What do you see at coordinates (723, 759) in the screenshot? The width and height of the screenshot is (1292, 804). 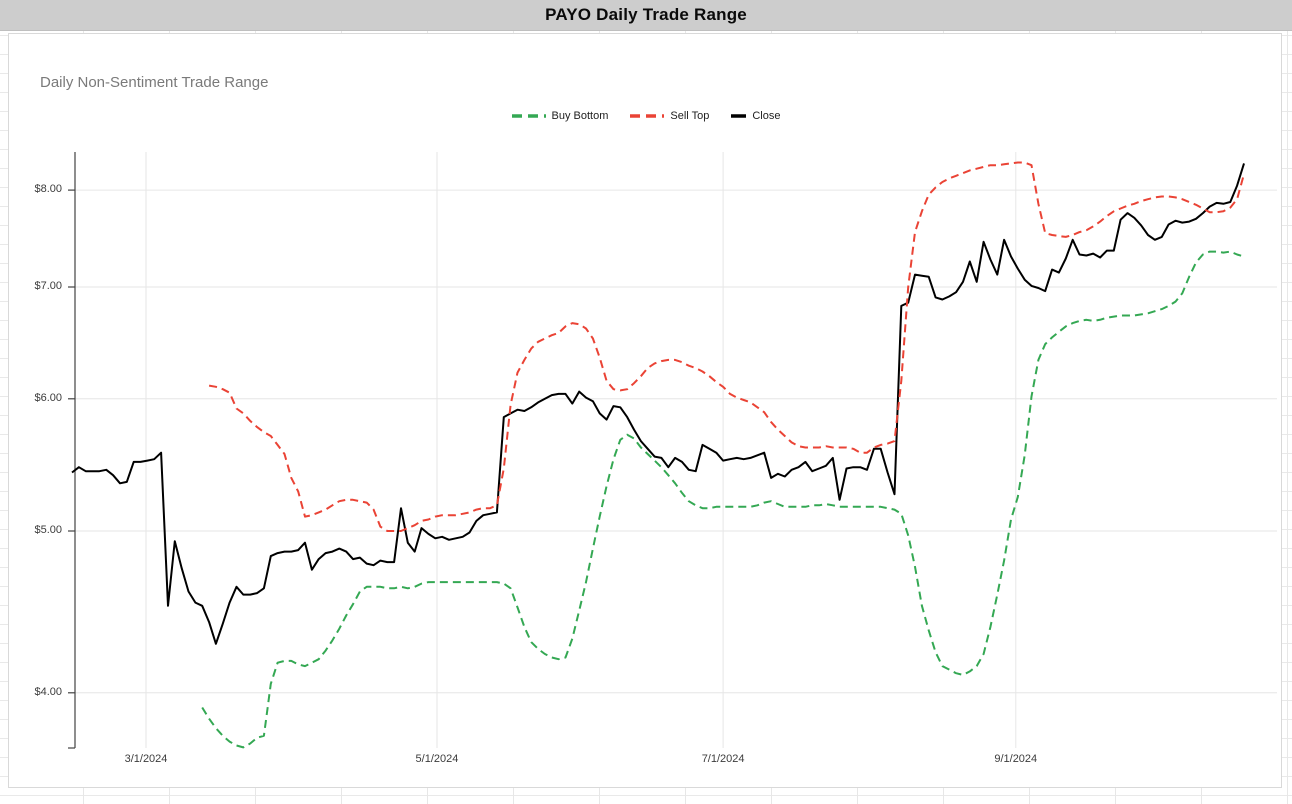 I see `x-axis-label: 7/1/2024` at bounding box center [723, 759].